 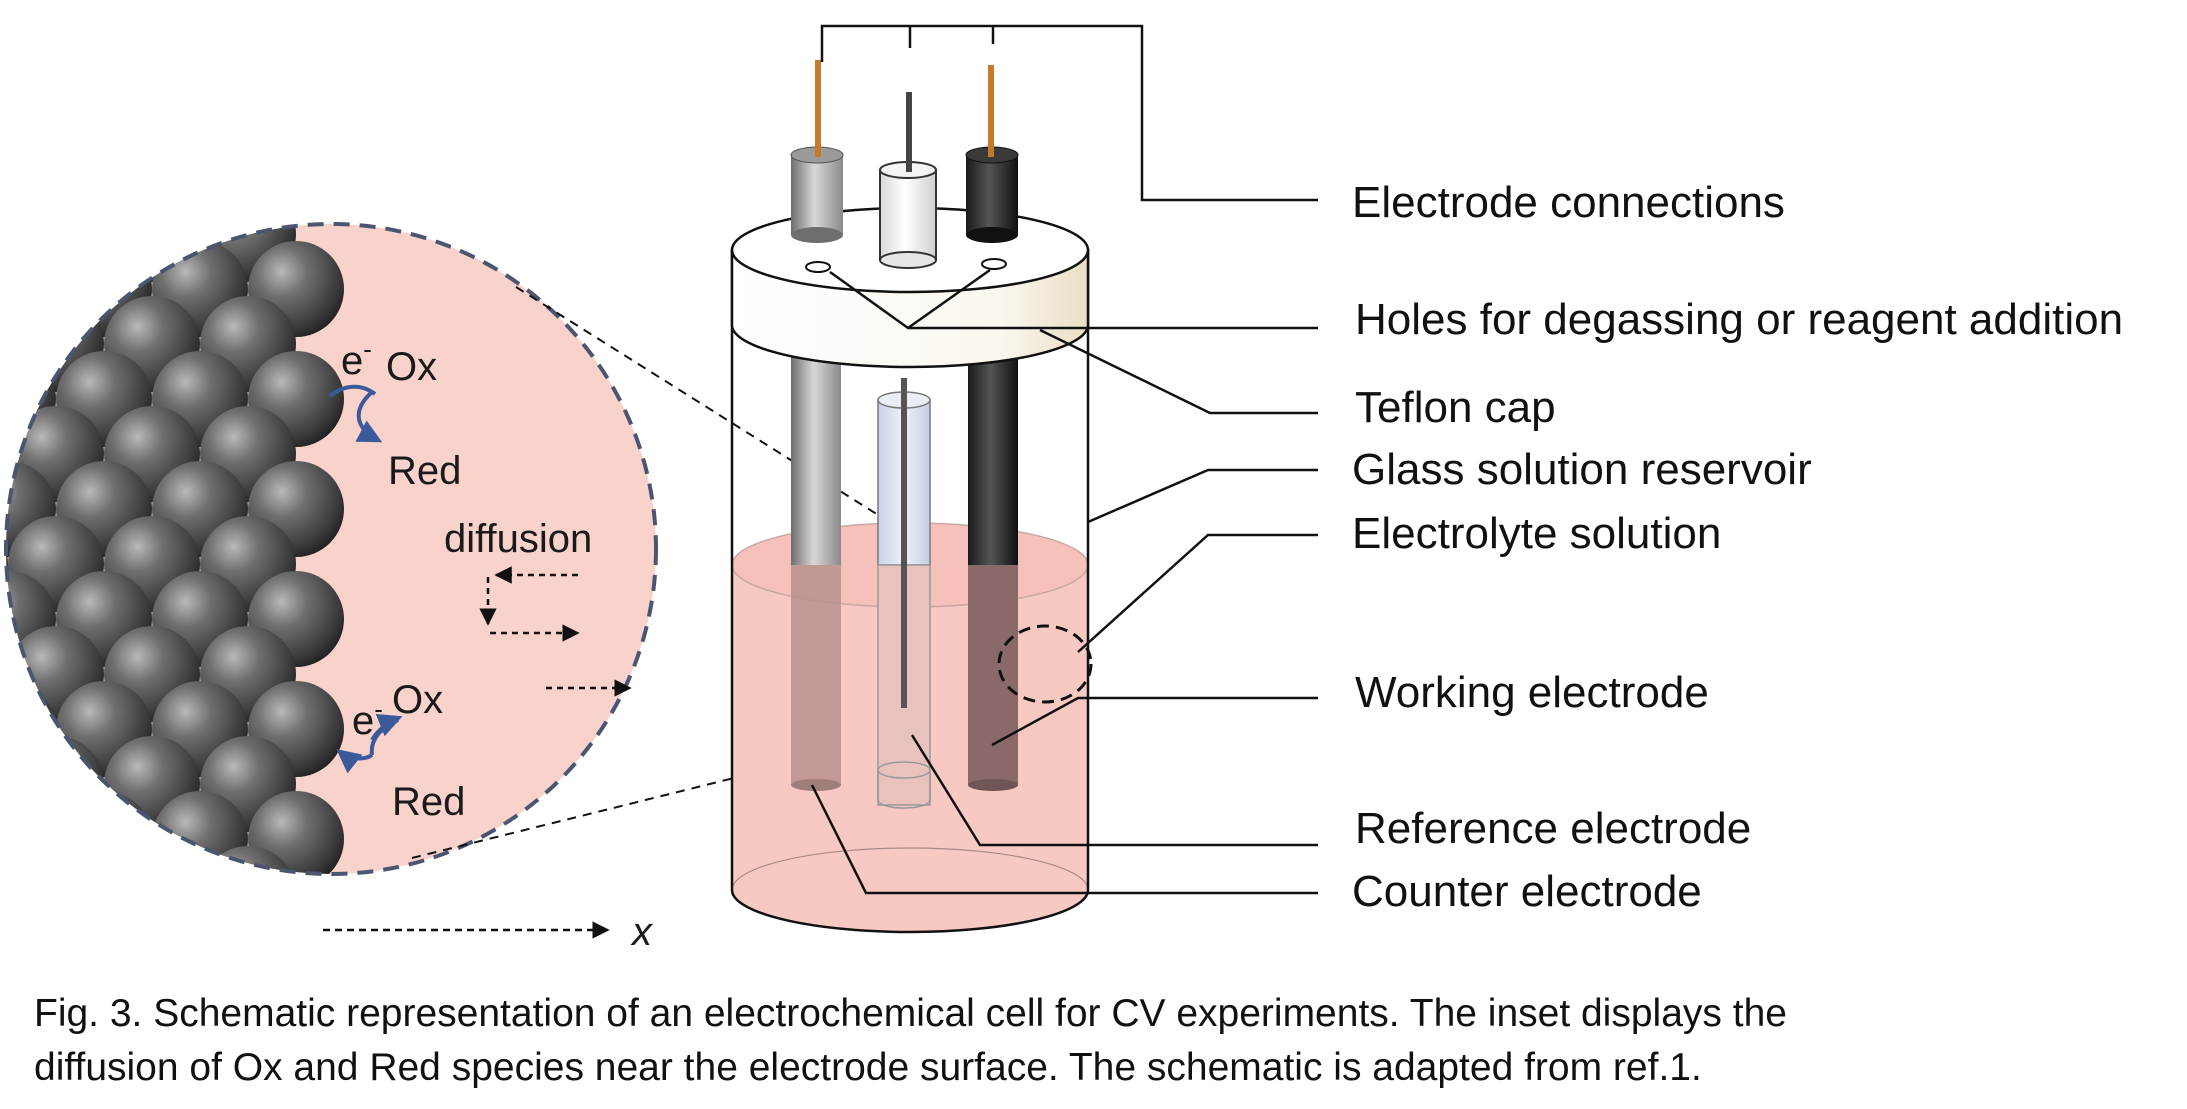 What do you see at coordinates (386, 727) in the screenshot?
I see `electron-transfer-arrow-bottom-up` at bounding box center [386, 727].